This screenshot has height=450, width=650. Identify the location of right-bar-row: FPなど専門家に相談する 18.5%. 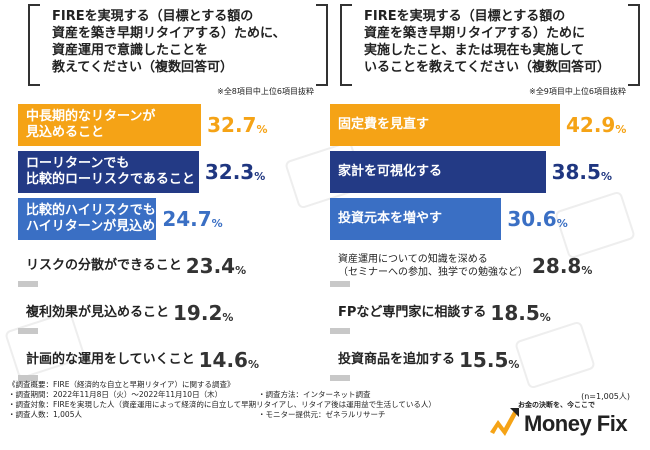
(480, 313).